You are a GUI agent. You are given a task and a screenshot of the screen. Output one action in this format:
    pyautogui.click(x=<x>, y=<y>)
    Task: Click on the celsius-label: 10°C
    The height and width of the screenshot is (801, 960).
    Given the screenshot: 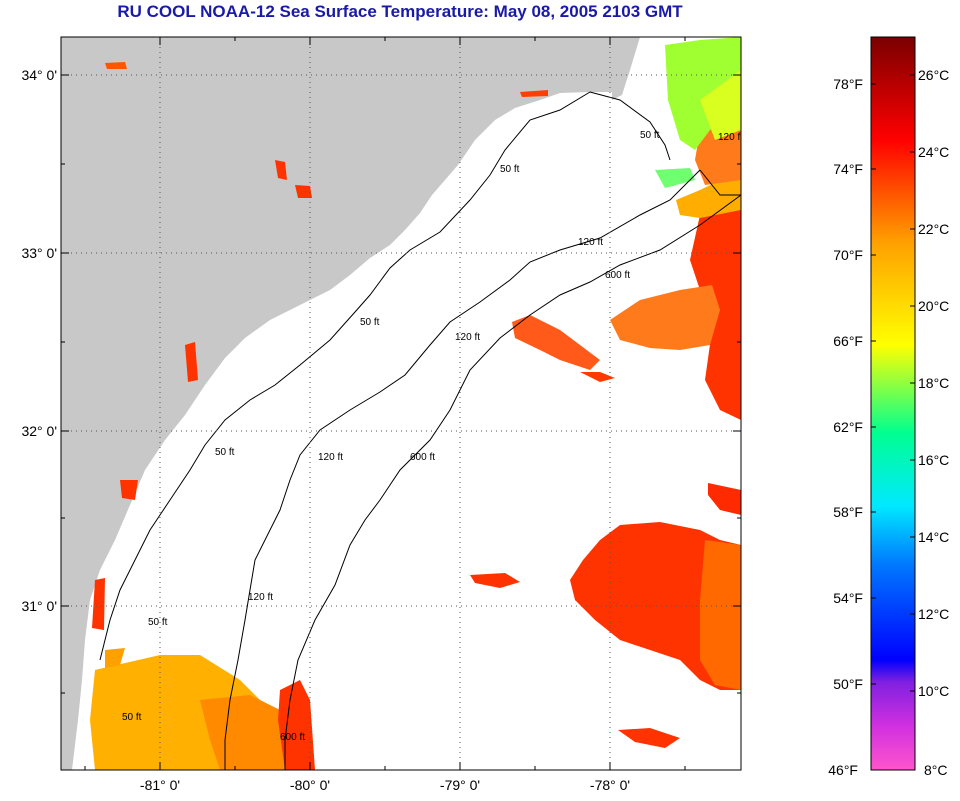 What is the action you would take?
    pyautogui.click(x=933, y=691)
    